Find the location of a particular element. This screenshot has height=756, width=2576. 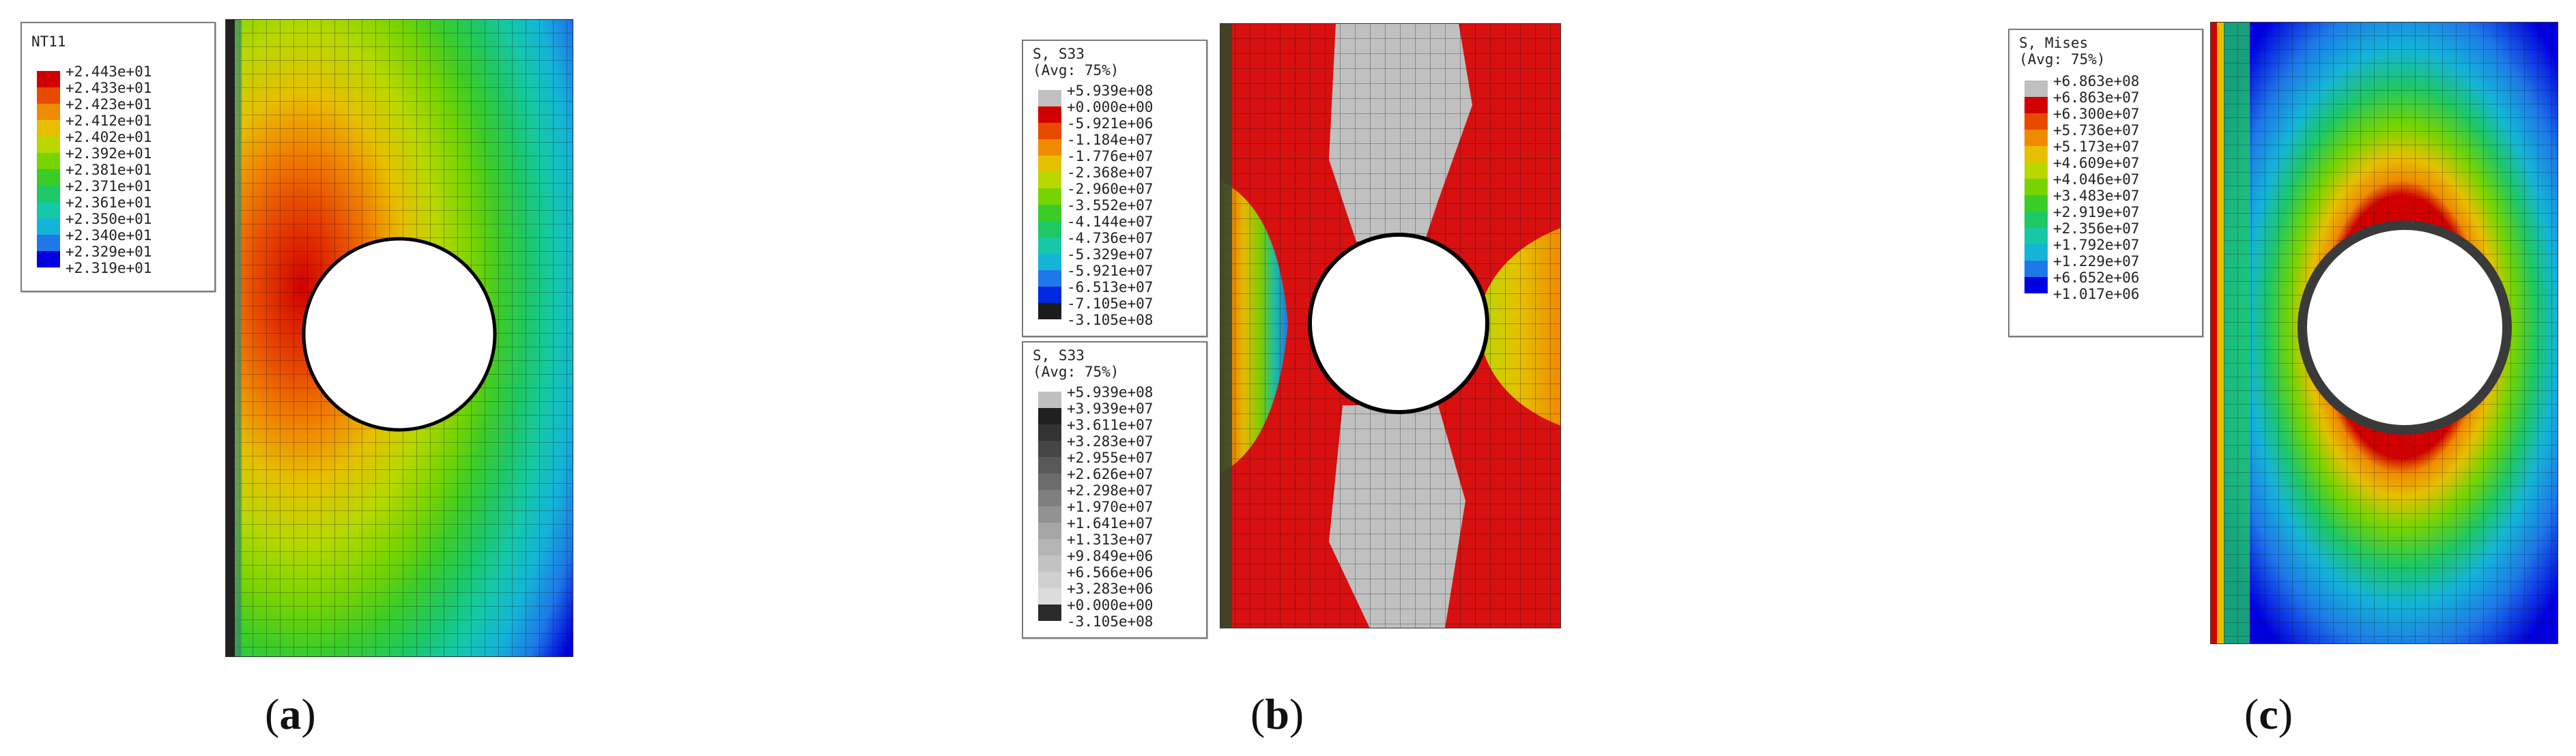

legend-label: +6.863e+07 is located at coordinates (2096, 97).